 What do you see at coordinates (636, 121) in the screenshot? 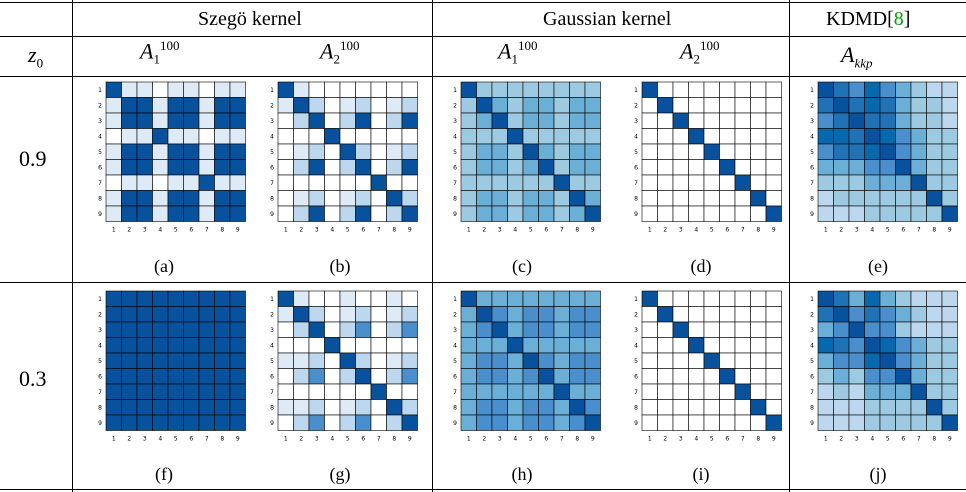
I see `heatmap-d-row-tick: 3` at bounding box center [636, 121].